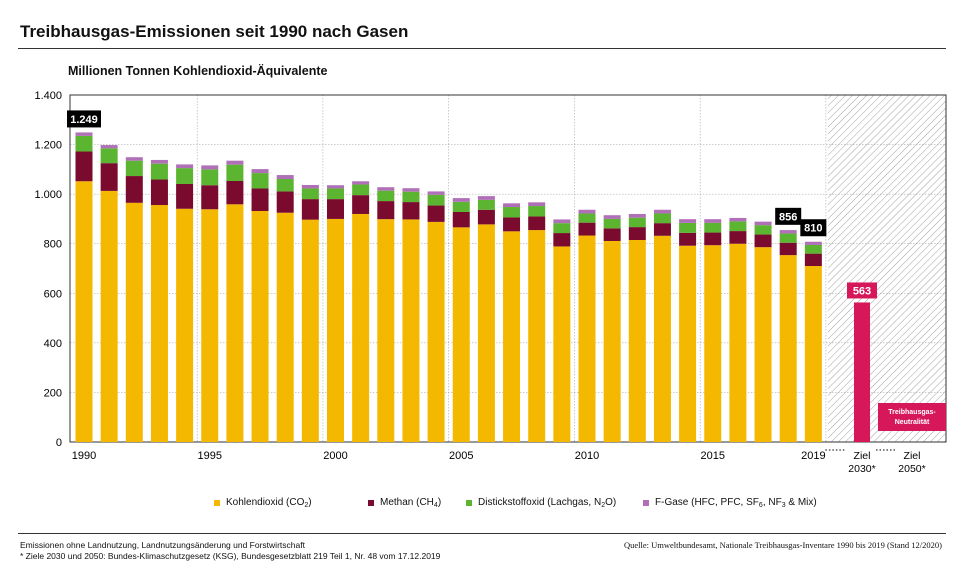  I want to click on callout-box-1990, so click(84, 119).